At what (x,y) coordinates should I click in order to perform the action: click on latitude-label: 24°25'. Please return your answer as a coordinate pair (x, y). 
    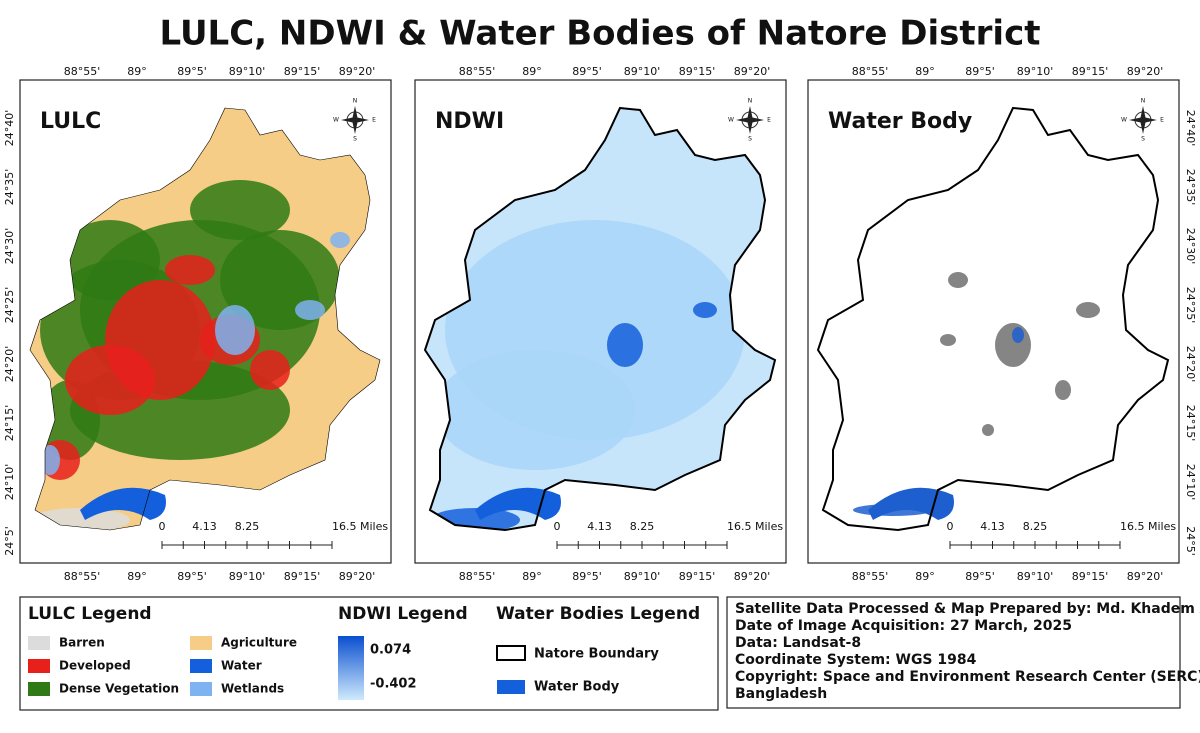
    Looking at the image, I should click on (1190, 305).